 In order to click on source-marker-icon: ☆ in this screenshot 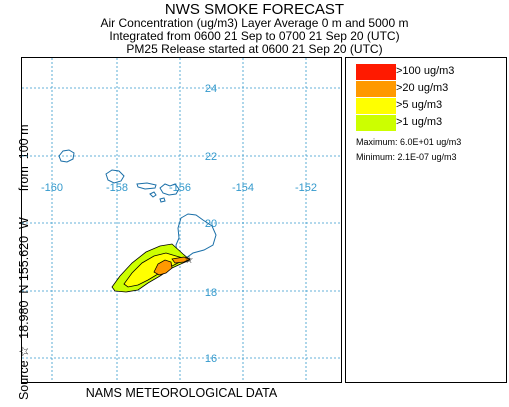, I will do `click(189, 260)`.